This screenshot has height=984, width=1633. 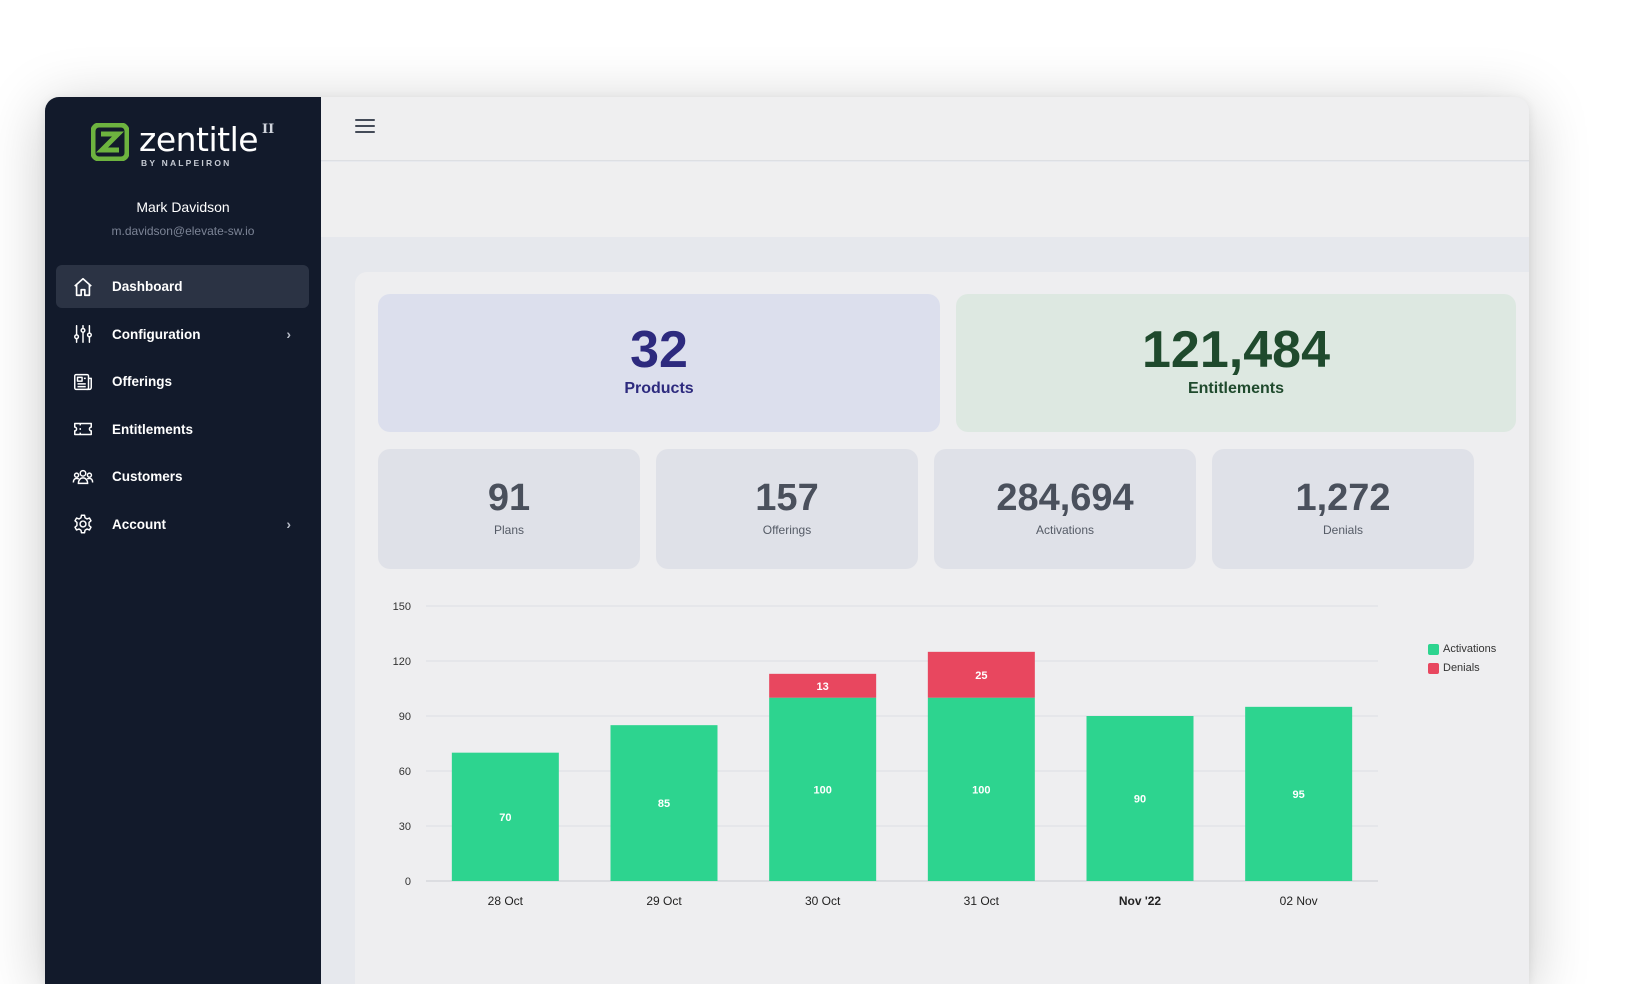 What do you see at coordinates (787, 498) in the screenshot?
I see `offerings-count: 157` at bounding box center [787, 498].